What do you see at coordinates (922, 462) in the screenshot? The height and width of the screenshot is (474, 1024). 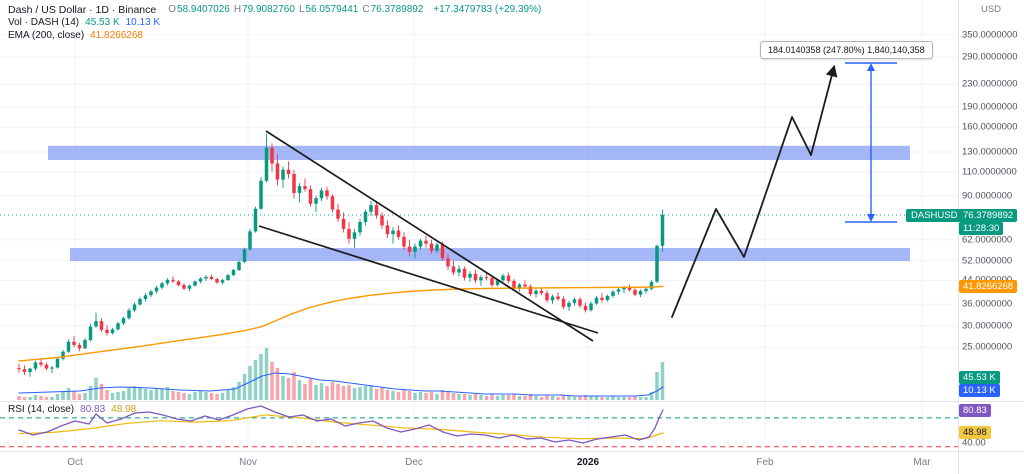 I see `time-label: Mar` at bounding box center [922, 462].